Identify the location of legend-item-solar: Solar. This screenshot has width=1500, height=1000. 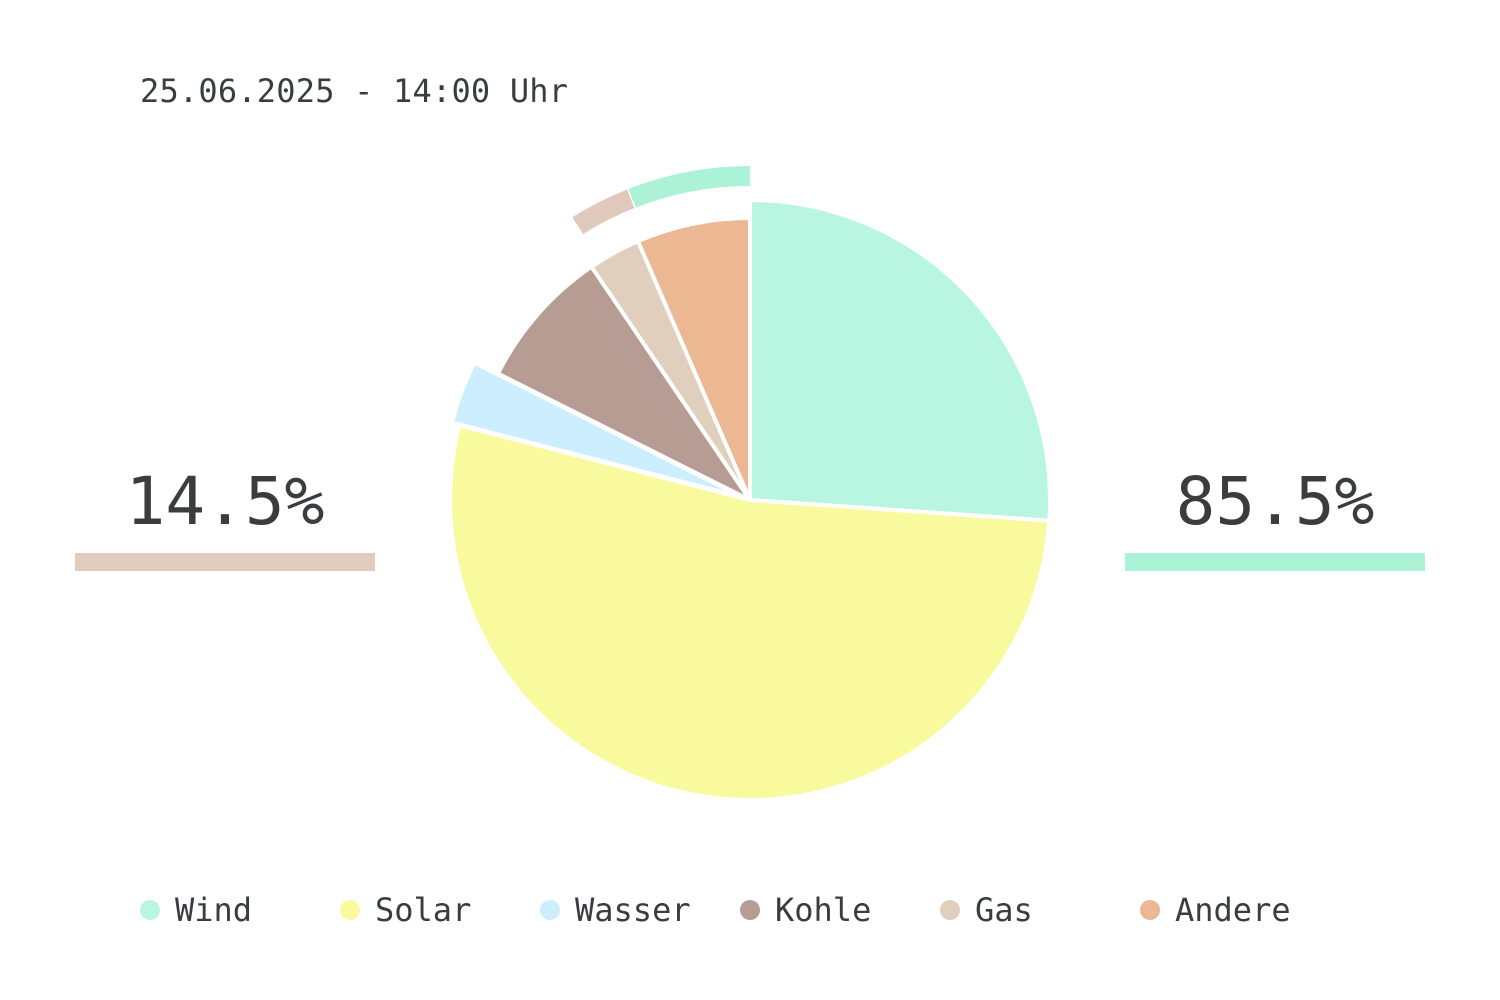
(405, 910).